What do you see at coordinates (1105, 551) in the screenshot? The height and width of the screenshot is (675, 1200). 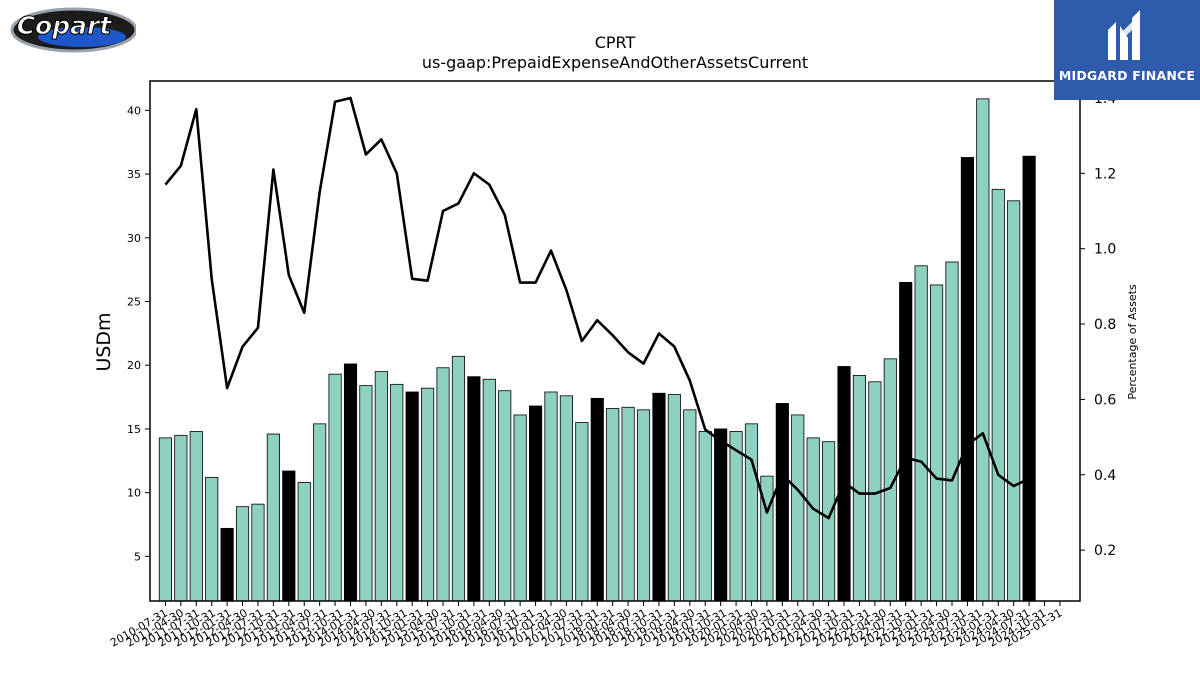 I see `y2-tick-label: 0.2` at bounding box center [1105, 551].